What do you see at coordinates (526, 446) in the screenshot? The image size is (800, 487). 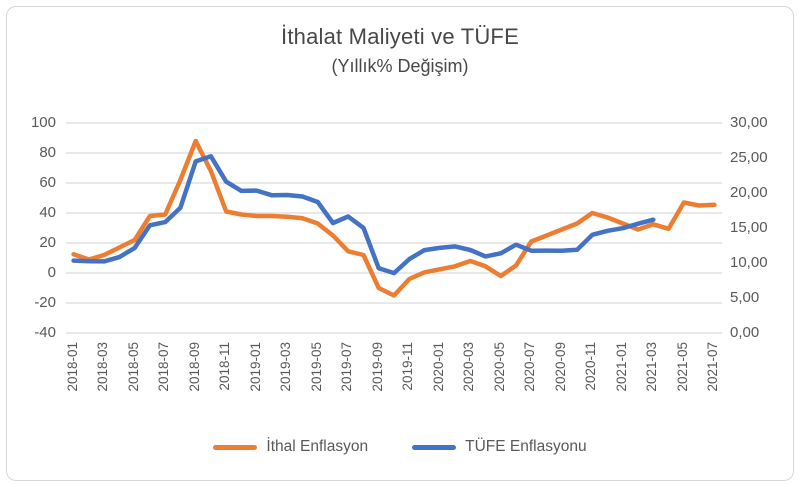 I see `legend-label: TÜFE Enflasyonu` at bounding box center [526, 446].